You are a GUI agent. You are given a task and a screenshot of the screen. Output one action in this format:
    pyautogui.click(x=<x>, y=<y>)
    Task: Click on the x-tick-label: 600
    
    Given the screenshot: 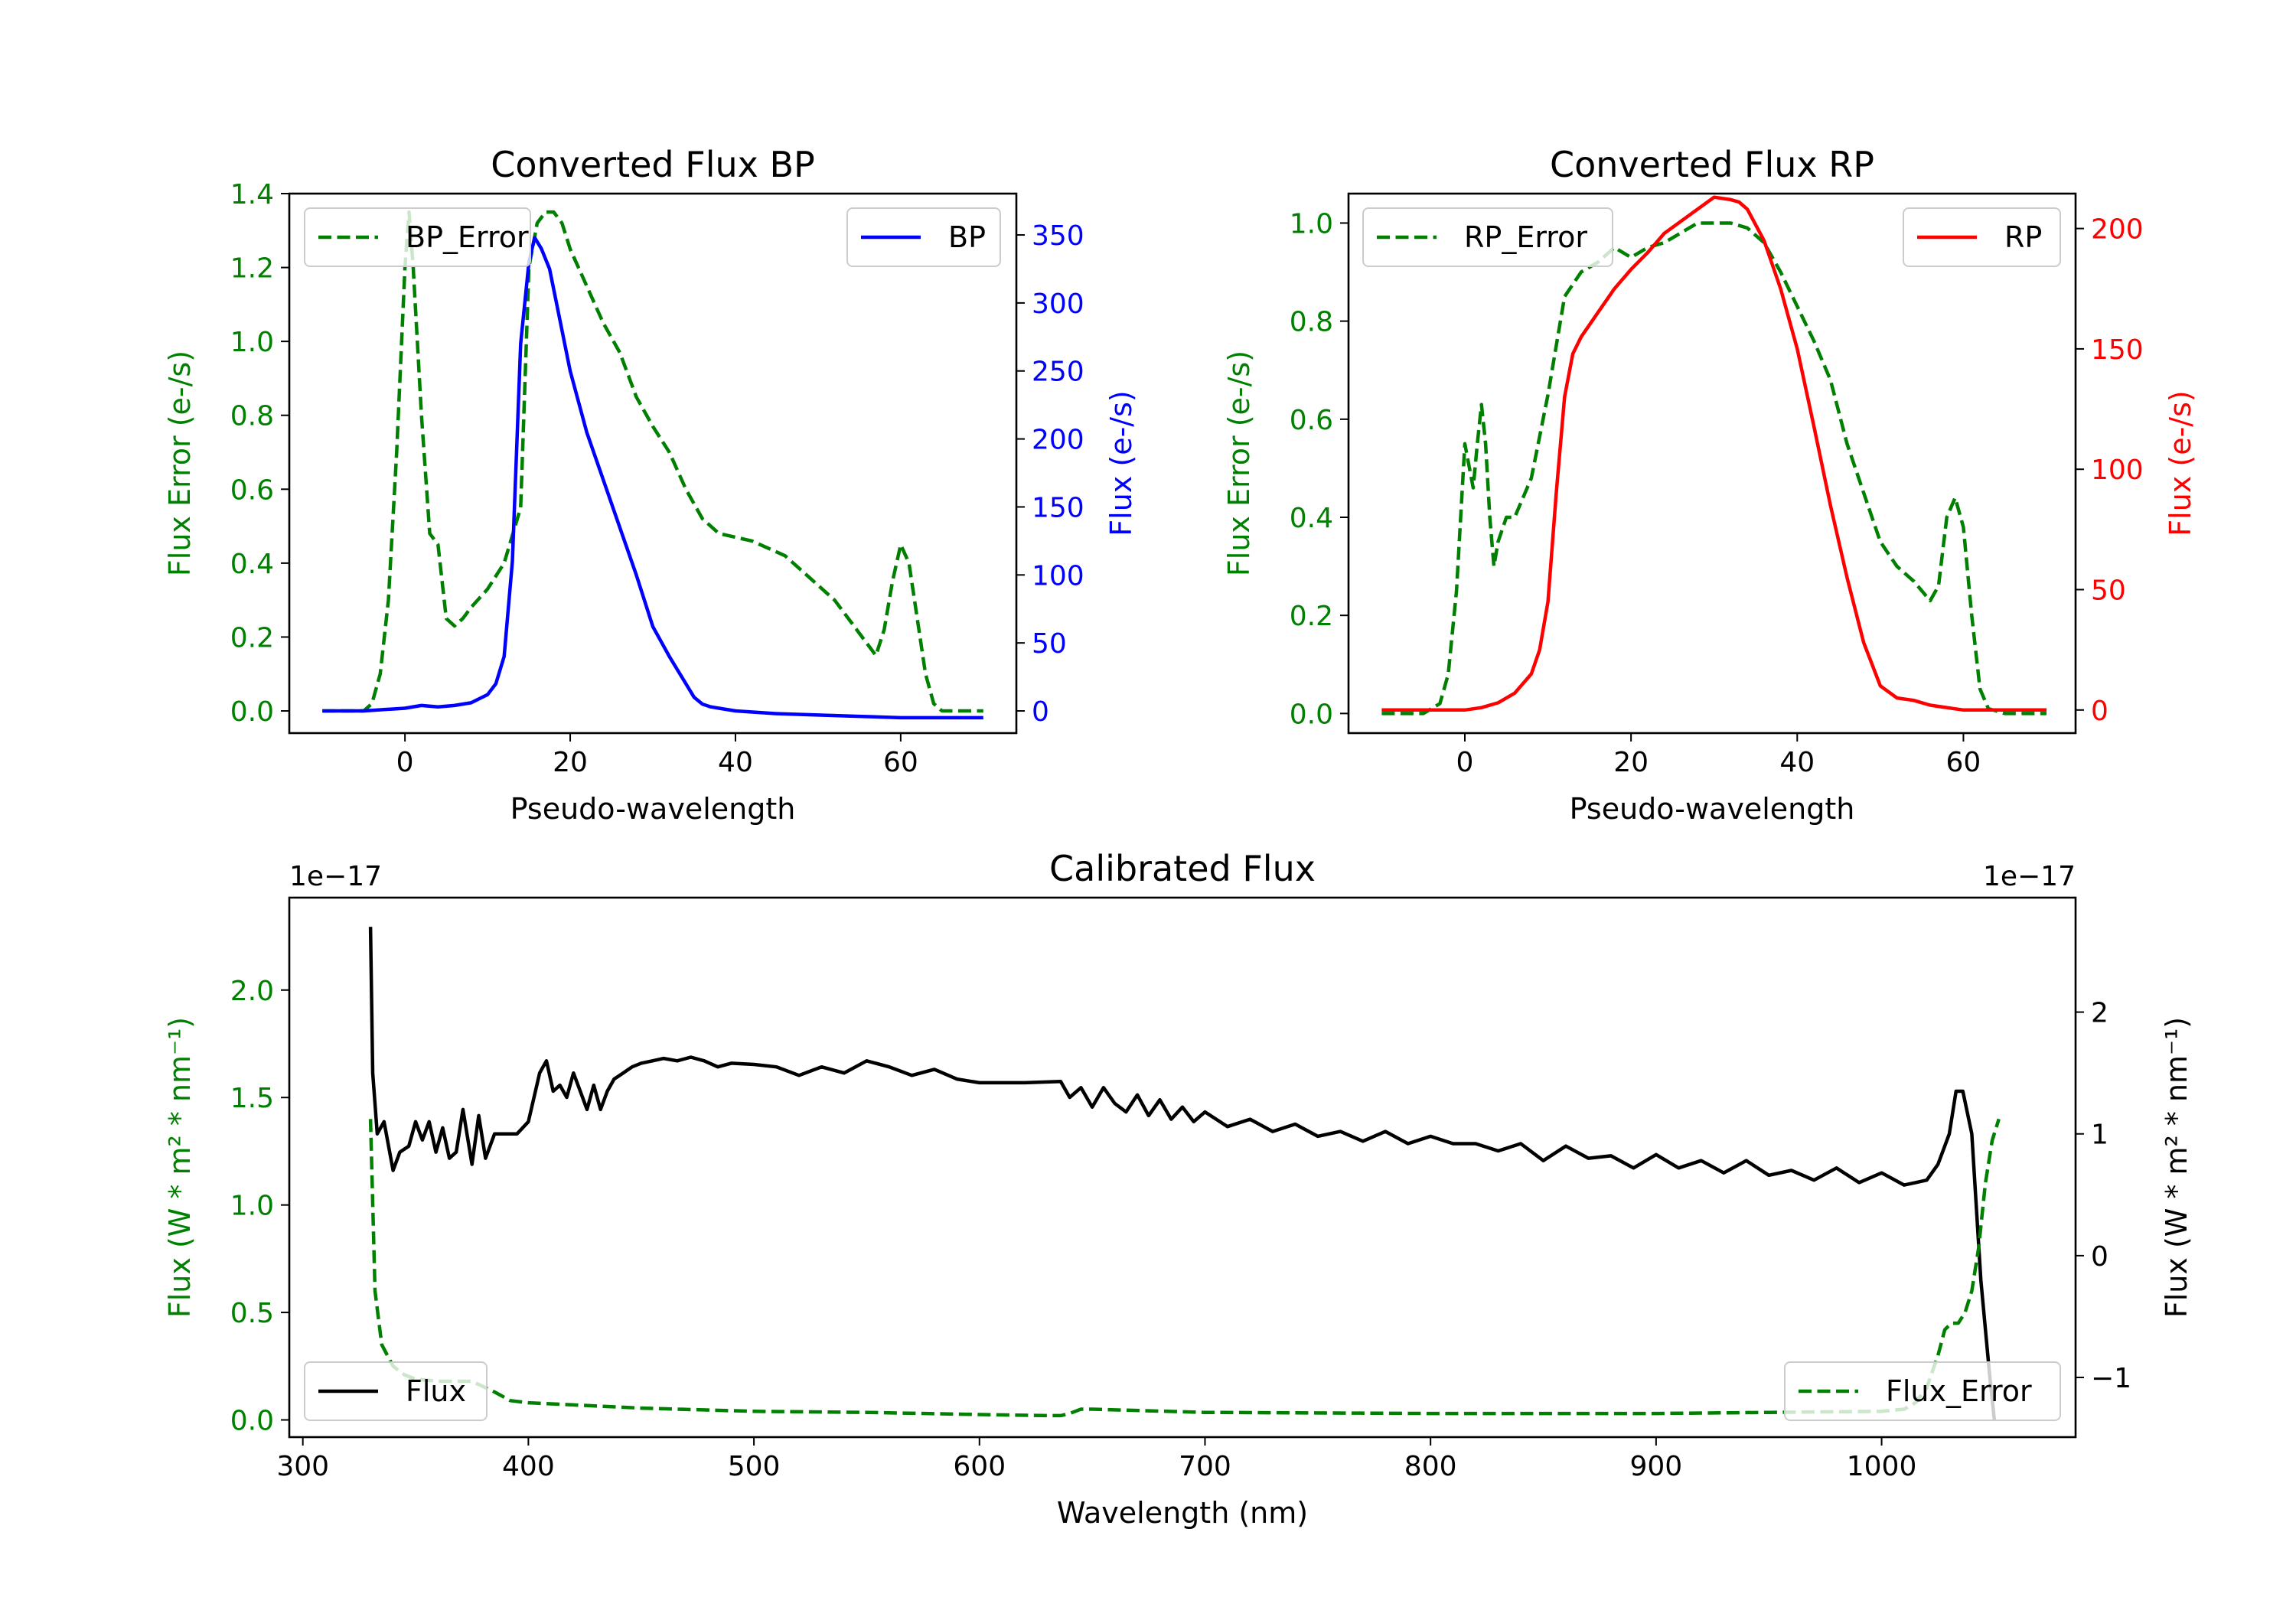 What is the action you would take?
    pyautogui.click(x=979, y=1466)
    